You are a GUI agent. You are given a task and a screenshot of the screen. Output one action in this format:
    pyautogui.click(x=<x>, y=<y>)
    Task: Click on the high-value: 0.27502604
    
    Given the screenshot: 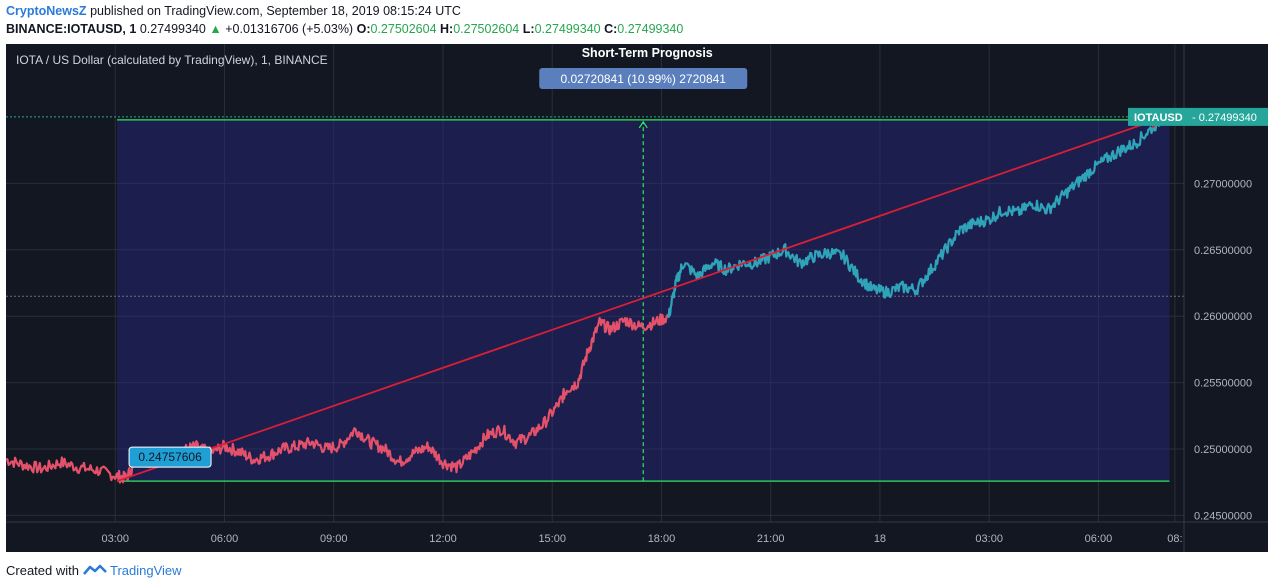 What is the action you would take?
    pyautogui.click(x=486, y=29)
    